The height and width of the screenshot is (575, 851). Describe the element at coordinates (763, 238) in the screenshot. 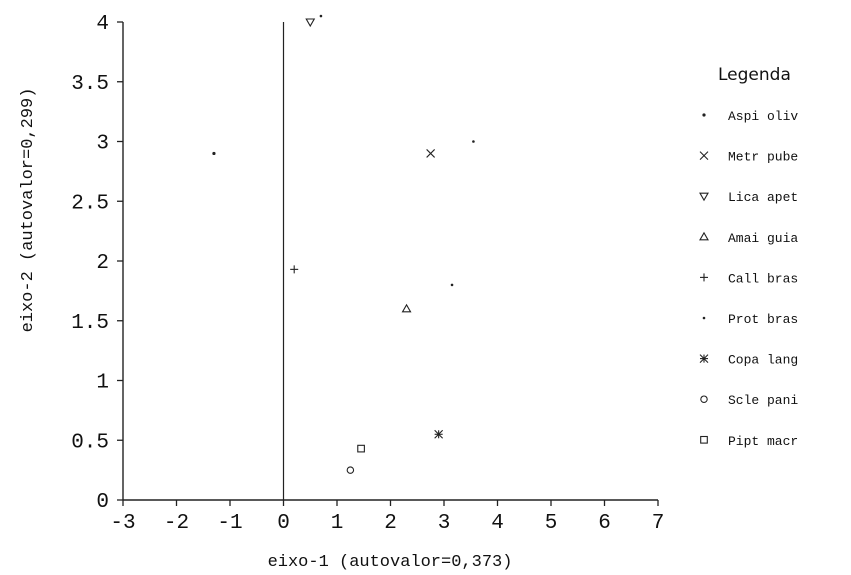

I see `legend-label: Amai guia` at that location.